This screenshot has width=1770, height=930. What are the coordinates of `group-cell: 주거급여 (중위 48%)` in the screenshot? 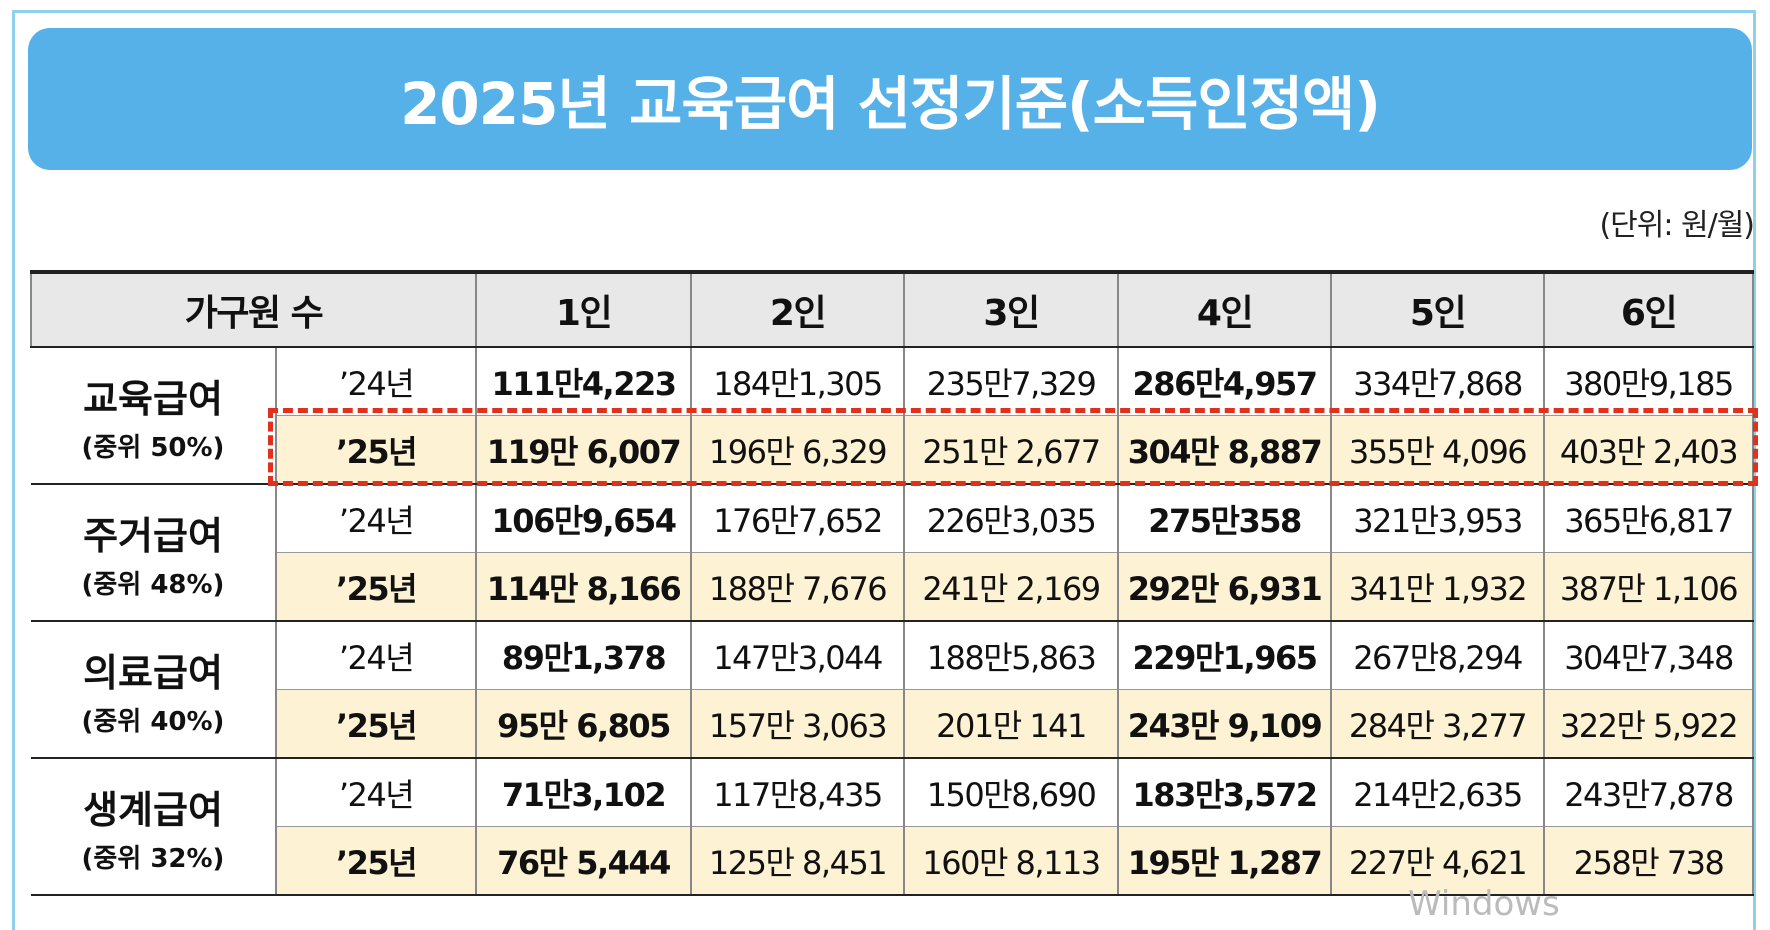 It's located at (154, 553).